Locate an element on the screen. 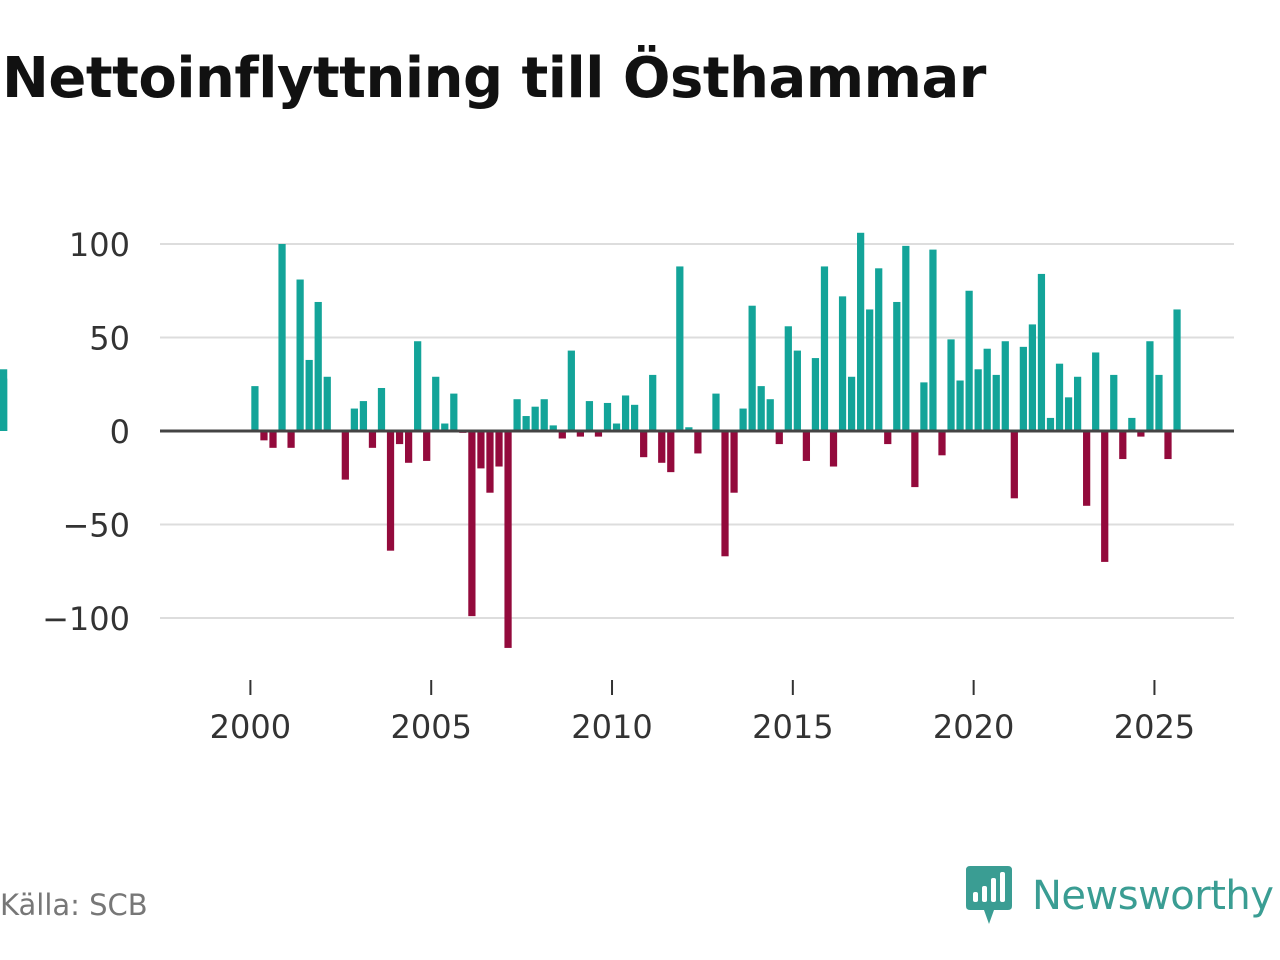  brand-name: Newsworthy is located at coordinates (1153, 896).